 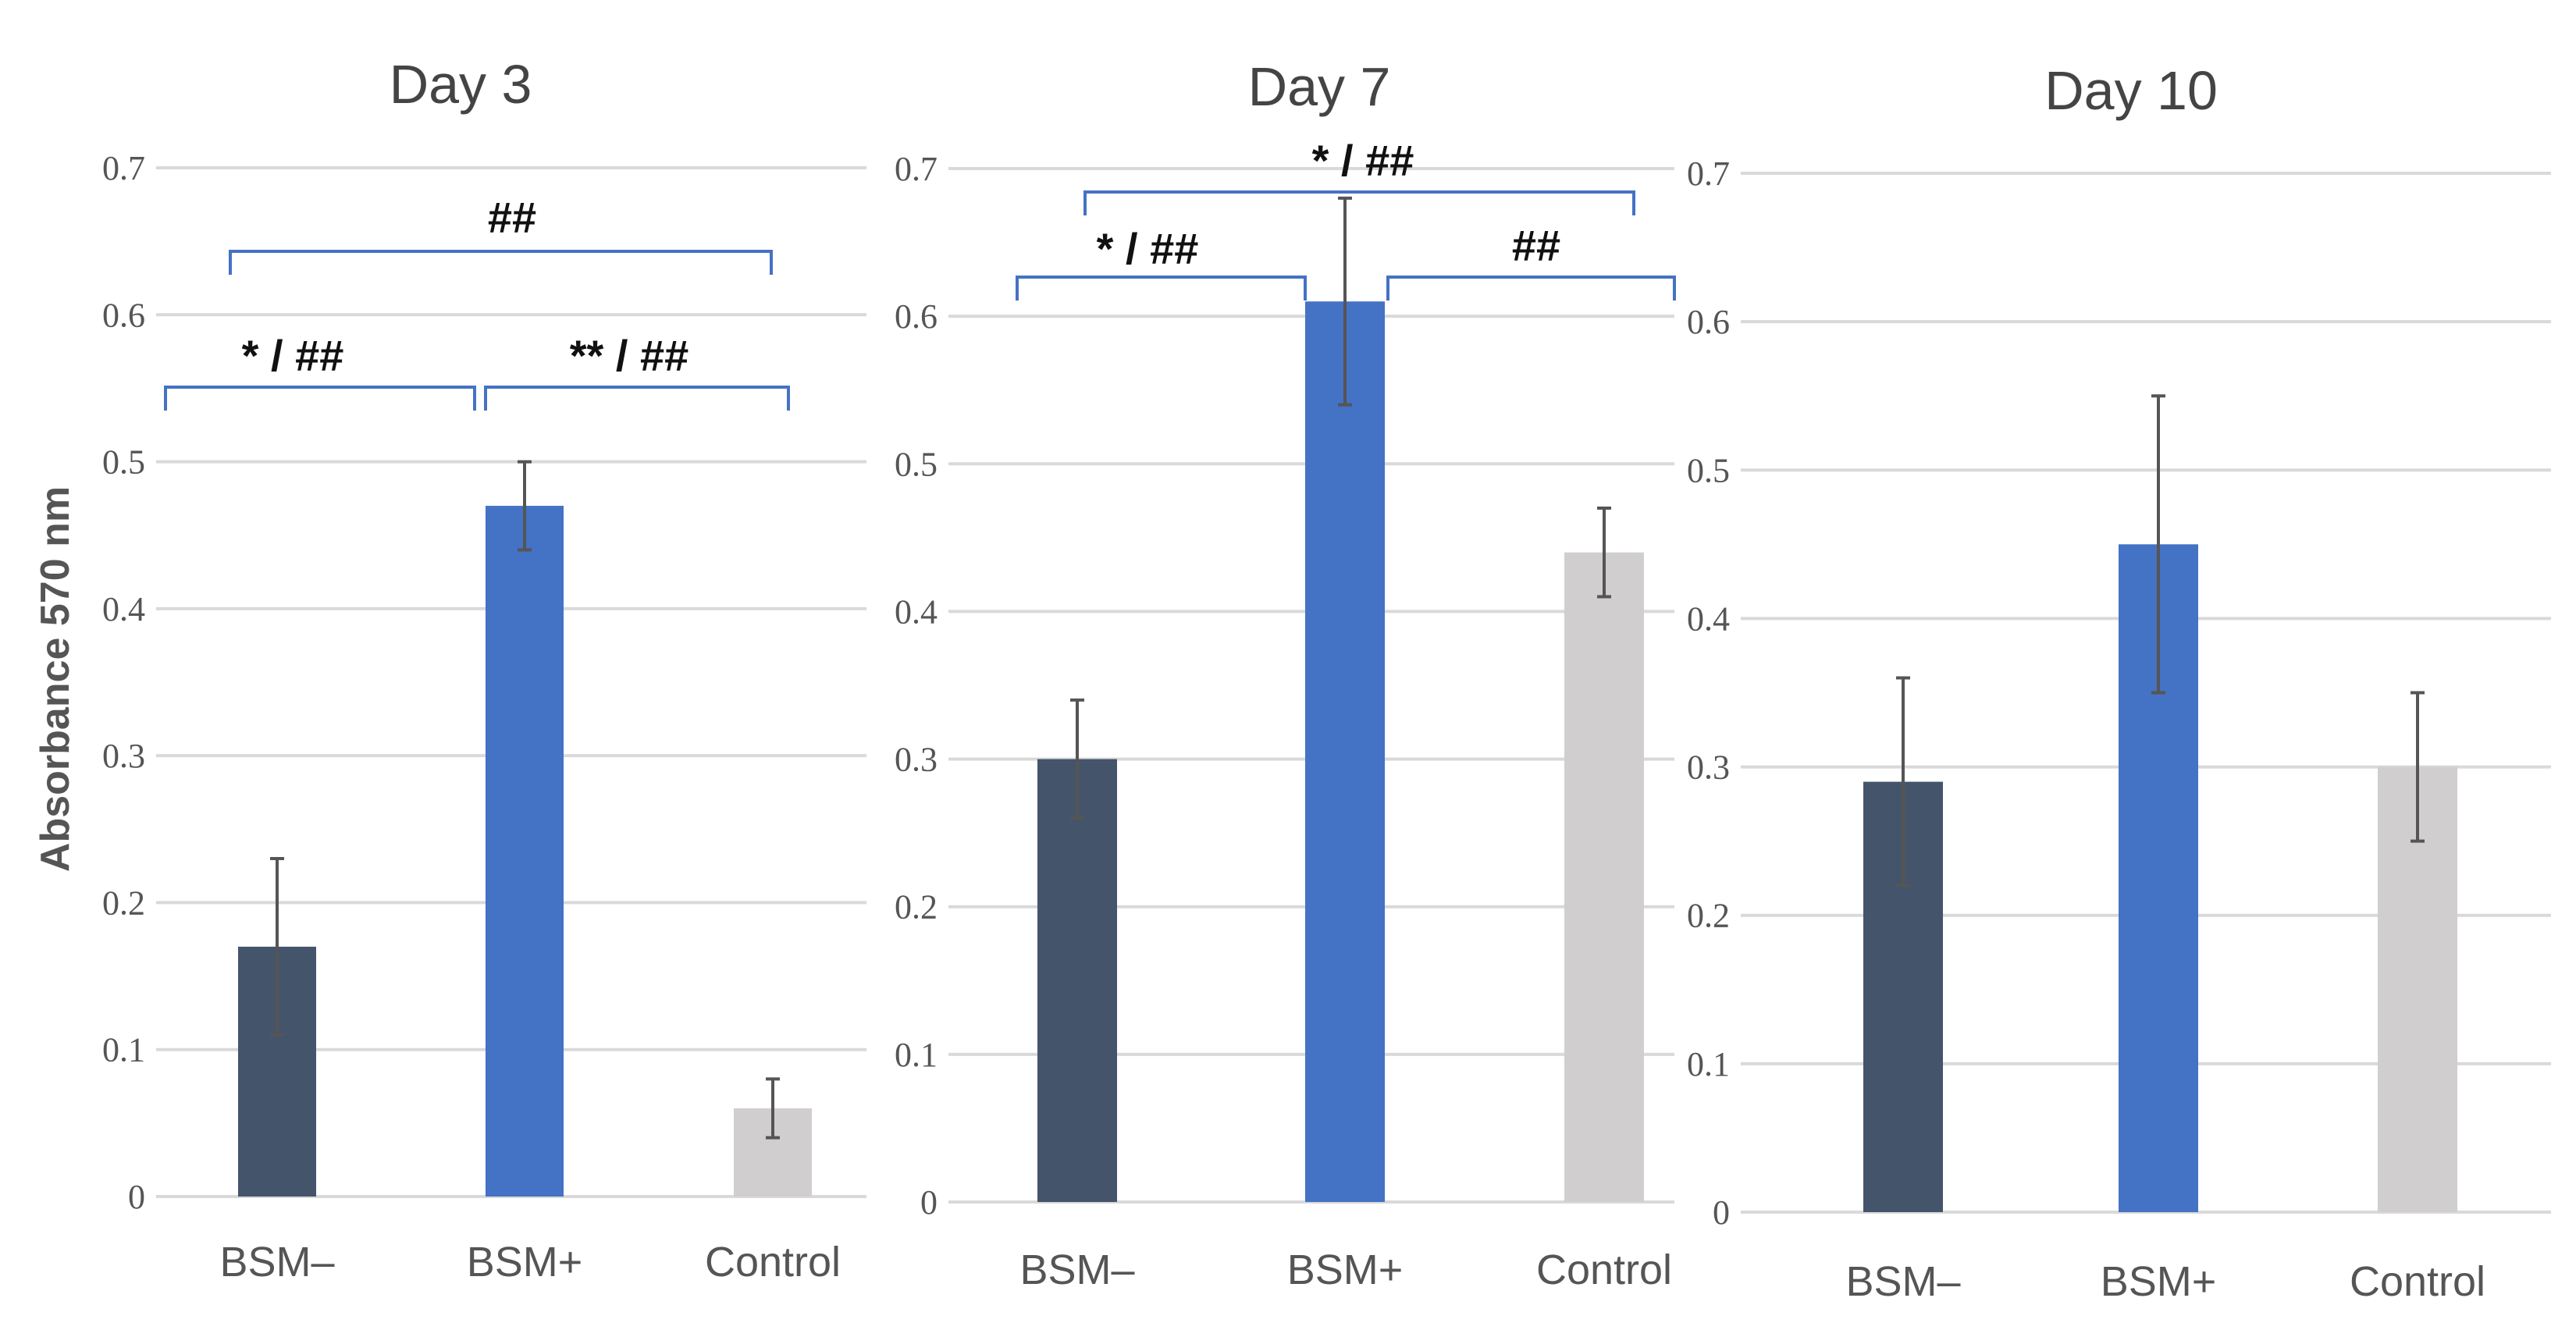 What do you see at coordinates (629, 355) in the screenshot?
I see `significance-label: ** / ##` at bounding box center [629, 355].